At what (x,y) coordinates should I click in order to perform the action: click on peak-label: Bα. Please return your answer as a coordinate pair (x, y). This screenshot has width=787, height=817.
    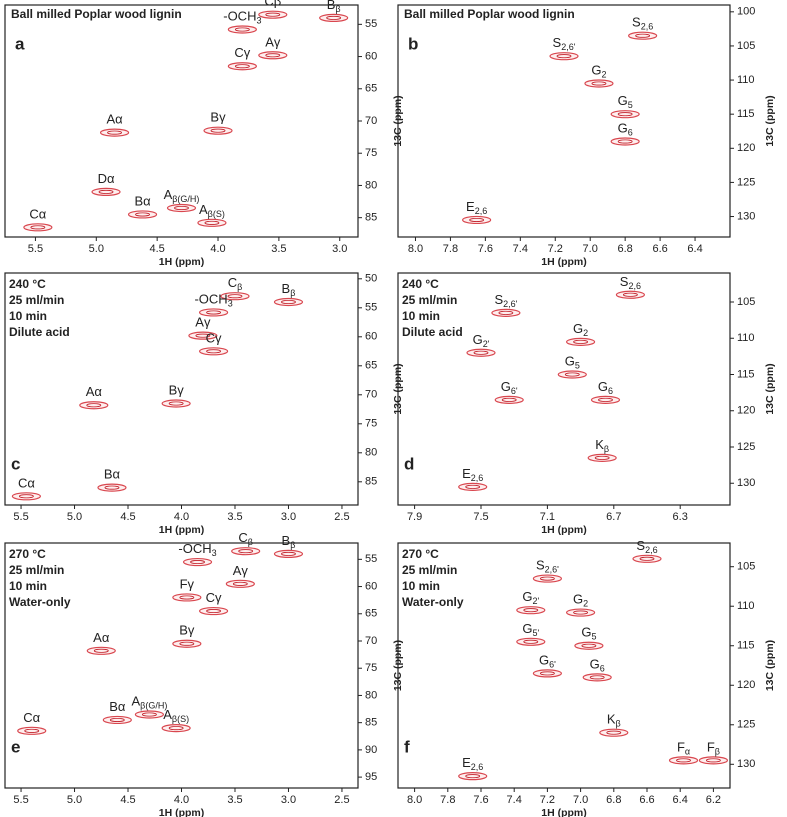
    Looking at the image, I should click on (112, 474).